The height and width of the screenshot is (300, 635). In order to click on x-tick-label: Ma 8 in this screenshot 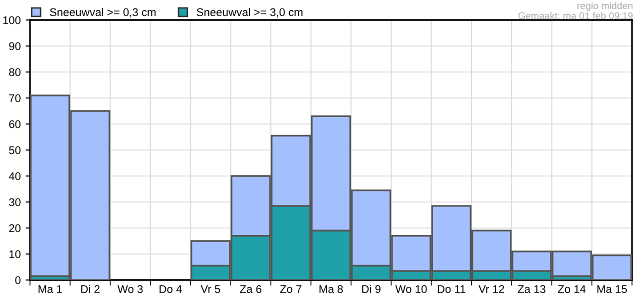, I will do `click(331, 289)`.